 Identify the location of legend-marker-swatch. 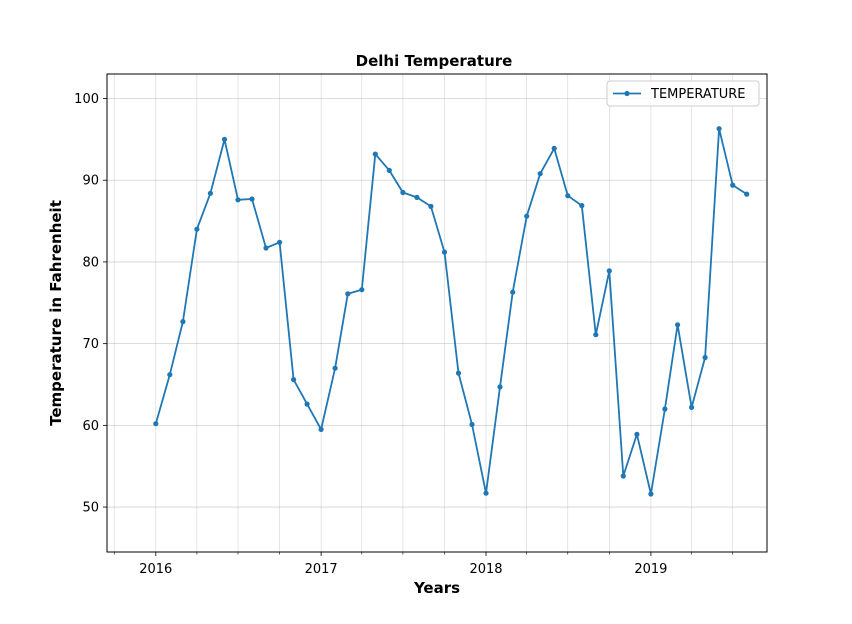
(627, 93).